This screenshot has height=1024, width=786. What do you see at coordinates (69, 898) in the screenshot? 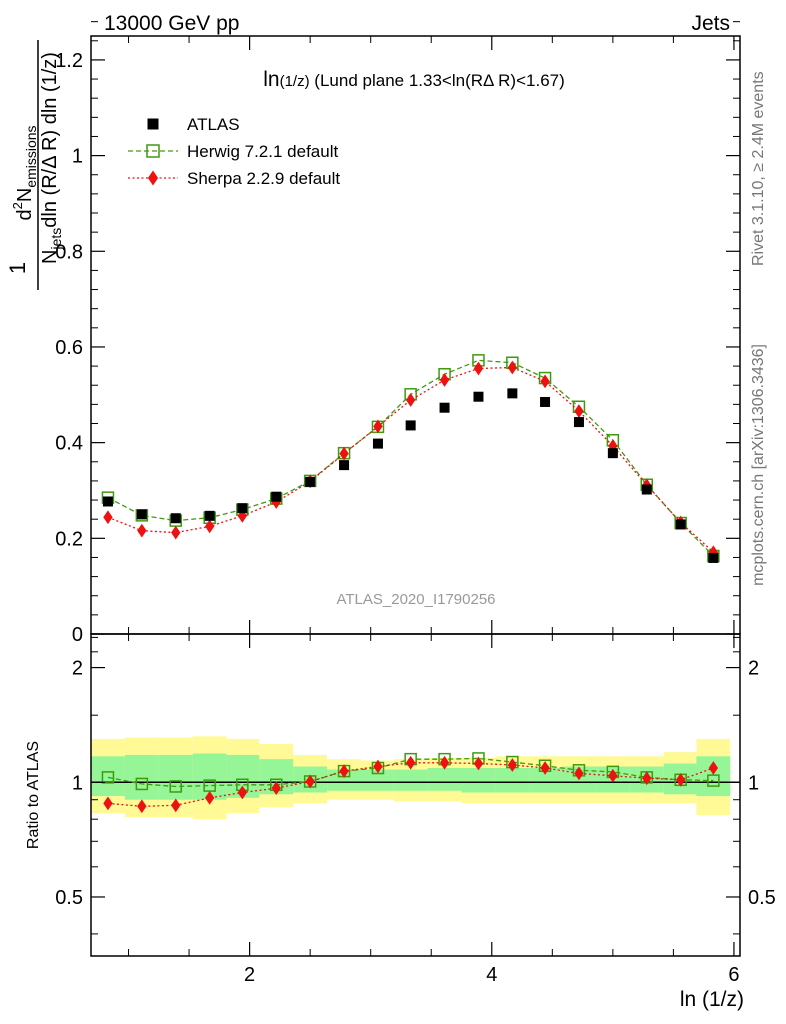
I see `ratio-ytick-label: 0.5` at bounding box center [69, 898].